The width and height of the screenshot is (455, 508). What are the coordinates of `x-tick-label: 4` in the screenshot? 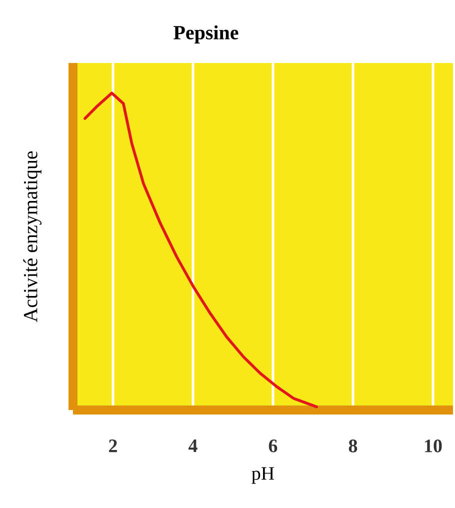 It's located at (193, 446).